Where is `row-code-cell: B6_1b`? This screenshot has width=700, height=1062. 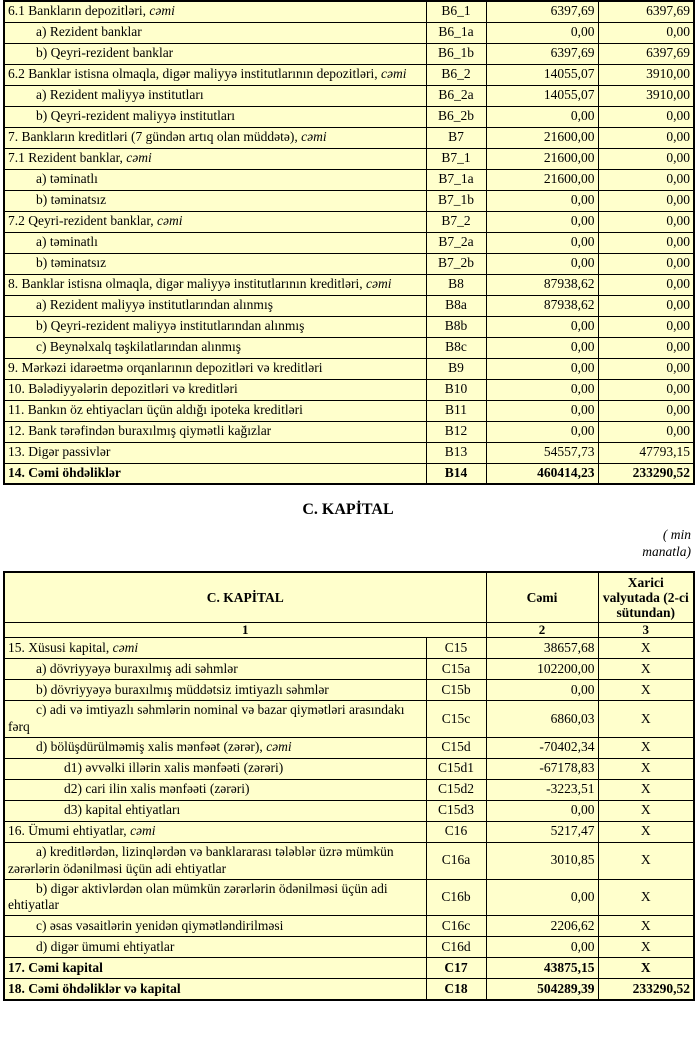 row-code-cell: B6_1b is located at coordinates (456, 53).